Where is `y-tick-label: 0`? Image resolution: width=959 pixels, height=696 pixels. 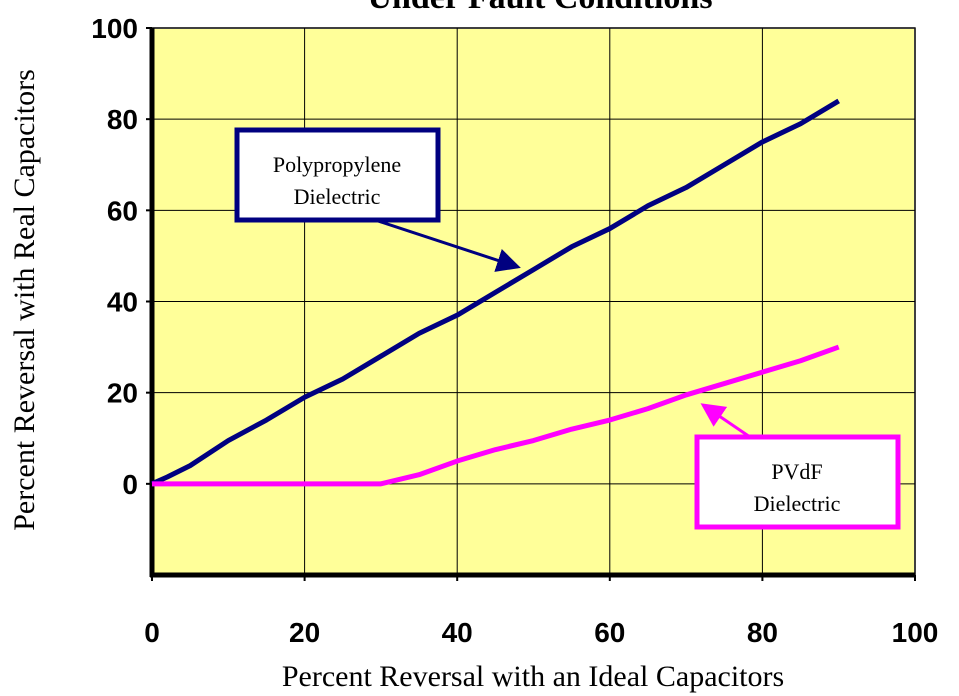 y-tick-label: 0 is located at coordinates (130, 484).